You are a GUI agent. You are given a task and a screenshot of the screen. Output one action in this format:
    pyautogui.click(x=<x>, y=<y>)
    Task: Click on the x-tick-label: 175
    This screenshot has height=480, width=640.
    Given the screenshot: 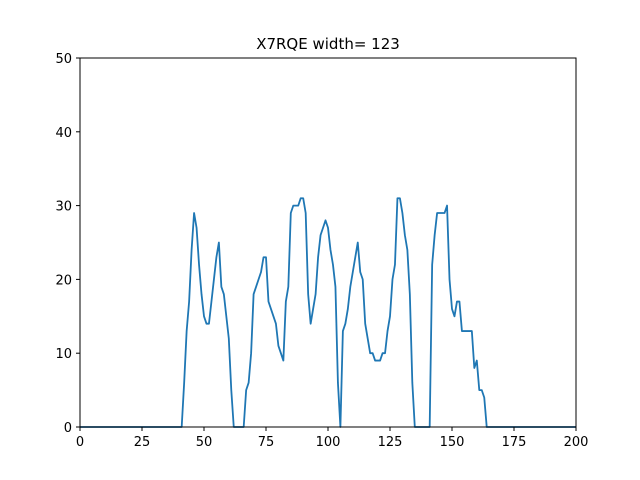 What is the action you would take?
    pyautogui.click(x=514, y=442)
    